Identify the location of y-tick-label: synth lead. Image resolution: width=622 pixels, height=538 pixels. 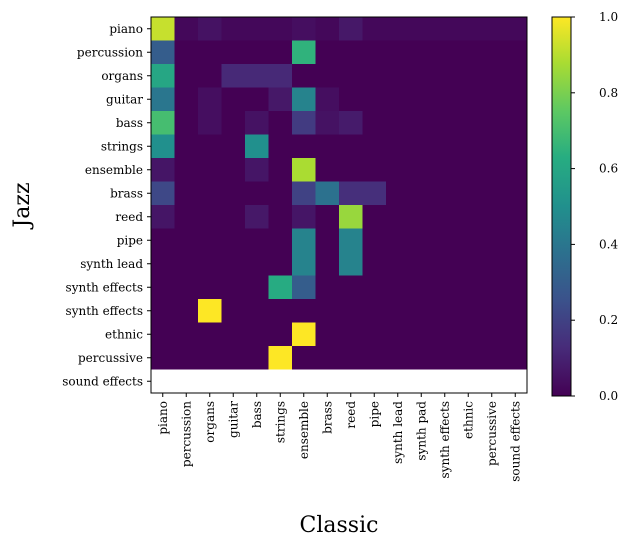
(111, 264).